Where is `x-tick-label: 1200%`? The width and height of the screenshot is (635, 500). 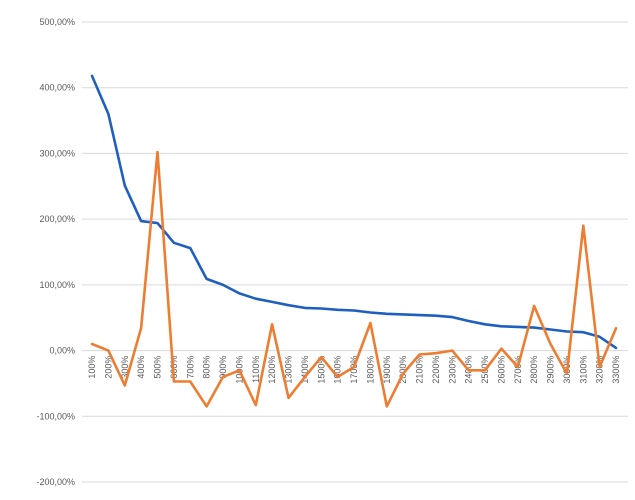
x-tick-label: 1200% is located at coordinates (272, 370).